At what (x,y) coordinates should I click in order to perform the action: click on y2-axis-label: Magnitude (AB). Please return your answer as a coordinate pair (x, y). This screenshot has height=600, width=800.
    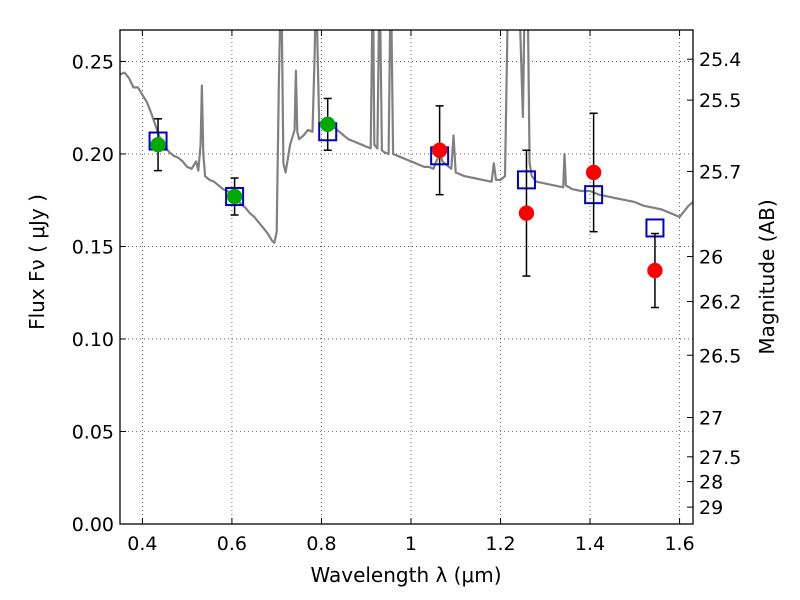
    Looking at the image, I should click on (767, 276).